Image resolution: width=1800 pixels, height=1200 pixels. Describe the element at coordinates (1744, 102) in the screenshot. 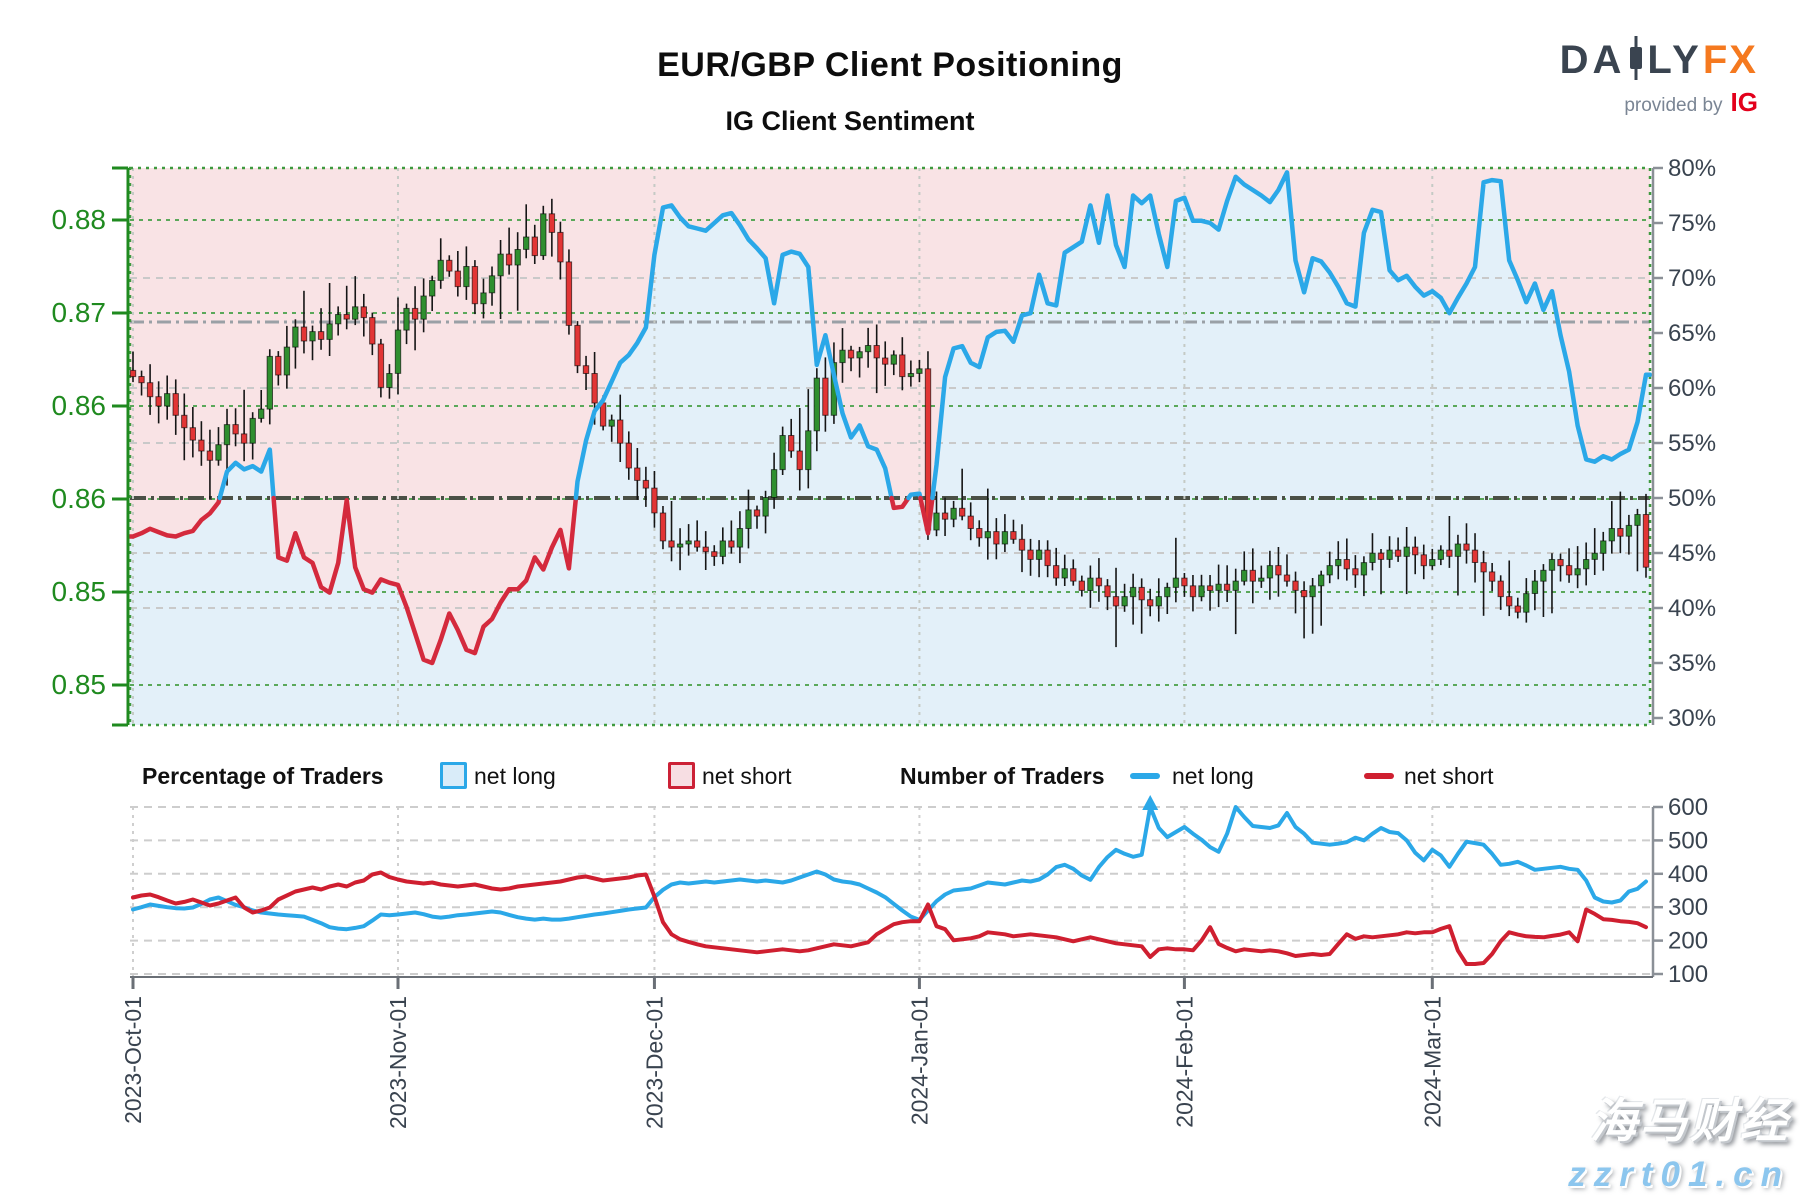

I see `ig-logo: IG` at that location.